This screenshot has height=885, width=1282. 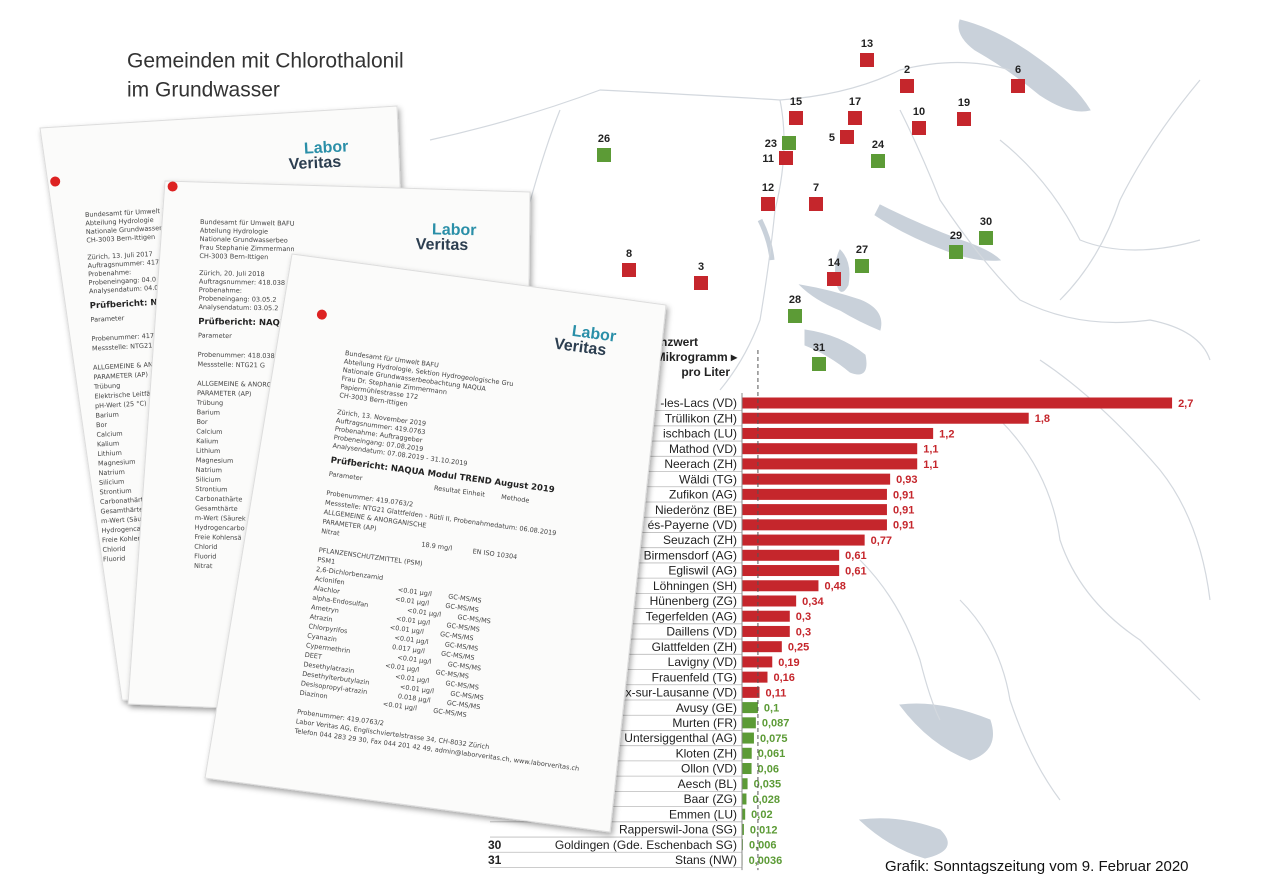 What do you see at coordinates (231, 364) in the screenshot?
I see `document-line: Messstelle: NTG21 G` at bounding box center [231, 364].